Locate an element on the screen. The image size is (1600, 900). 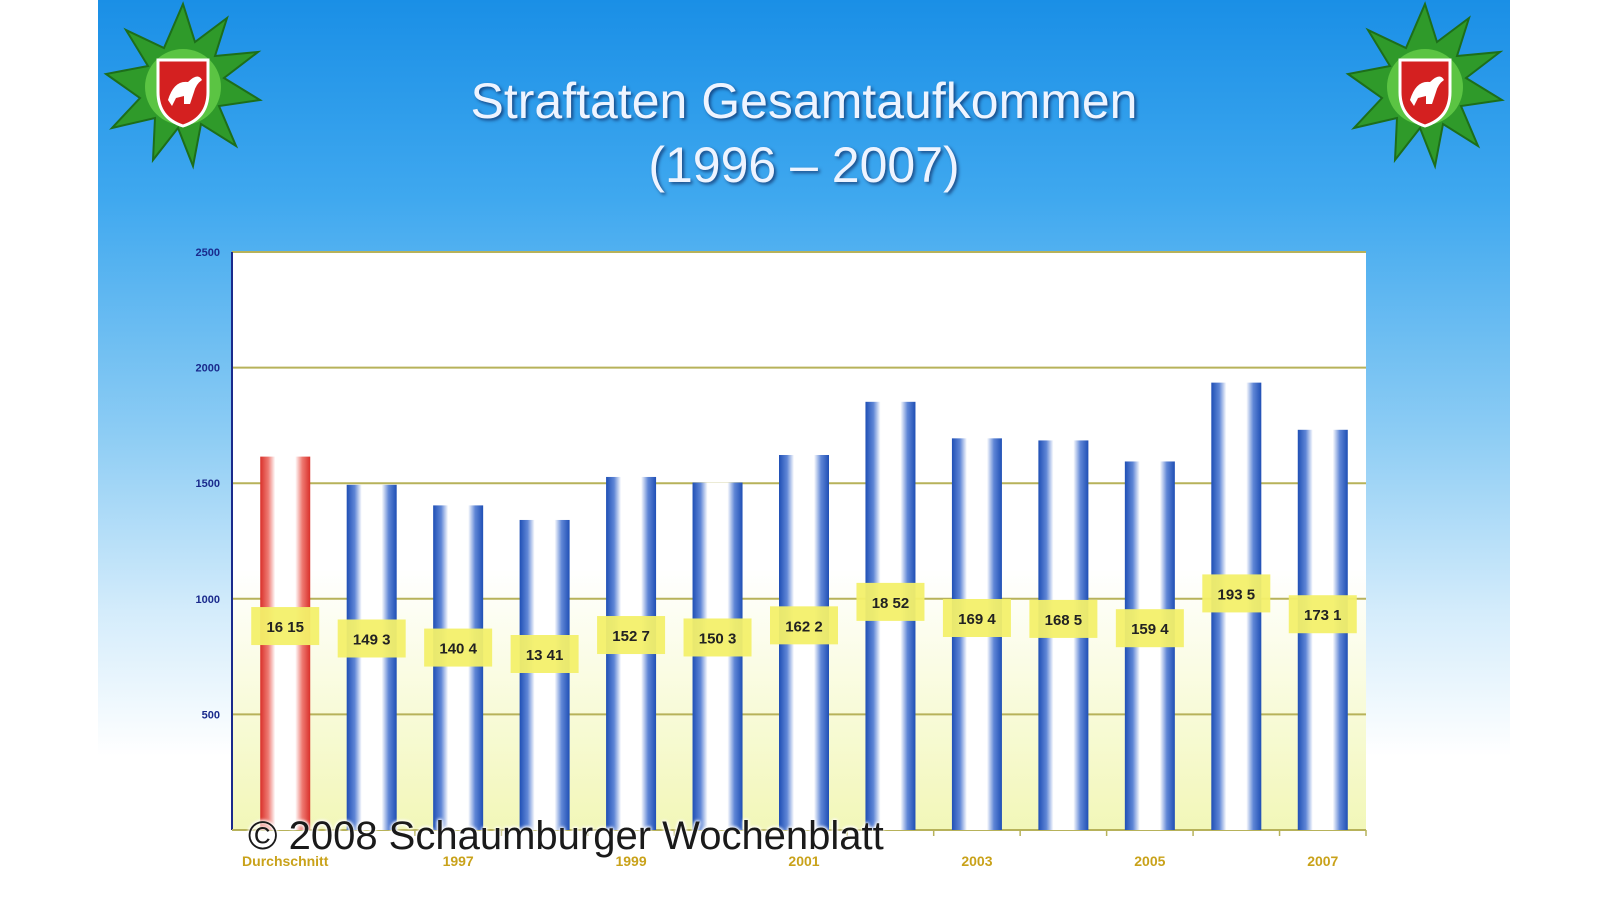
value-label: 149 3 is located at coordinates (372, 639).